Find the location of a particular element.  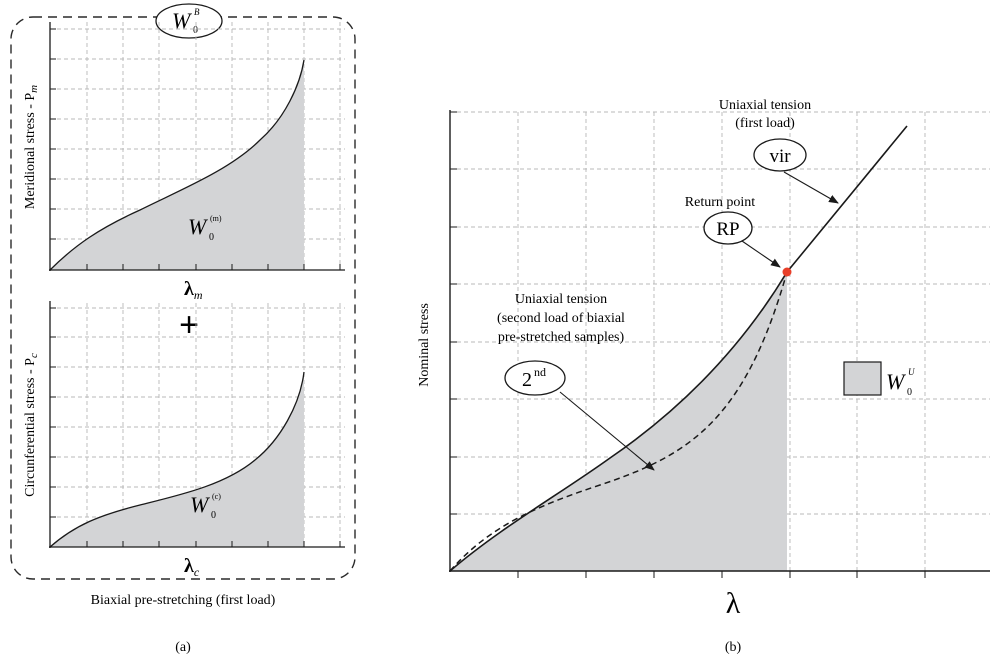

legend-swatch is located at coordinates (862, 378).